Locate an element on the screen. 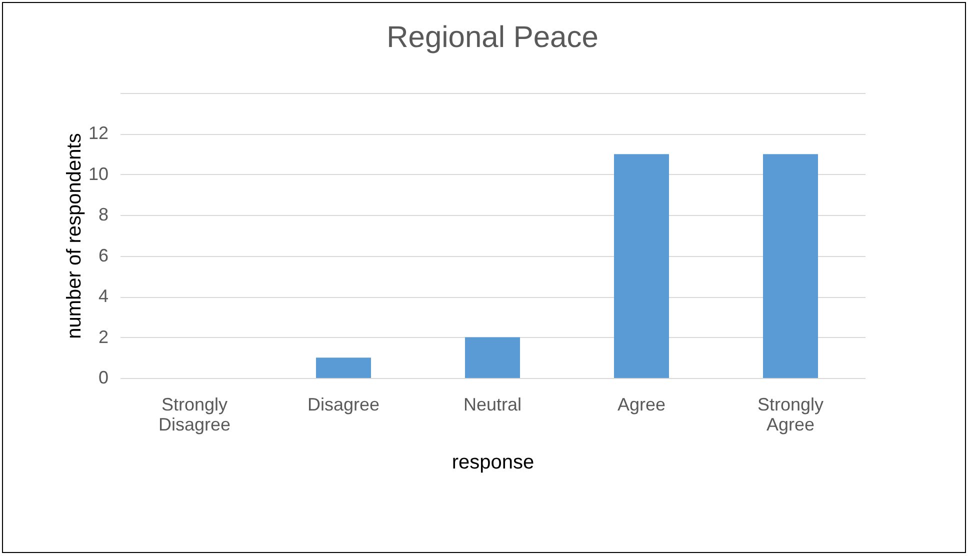  x-tick-label: Strongly Disagree is located at coordinates (194, 414).